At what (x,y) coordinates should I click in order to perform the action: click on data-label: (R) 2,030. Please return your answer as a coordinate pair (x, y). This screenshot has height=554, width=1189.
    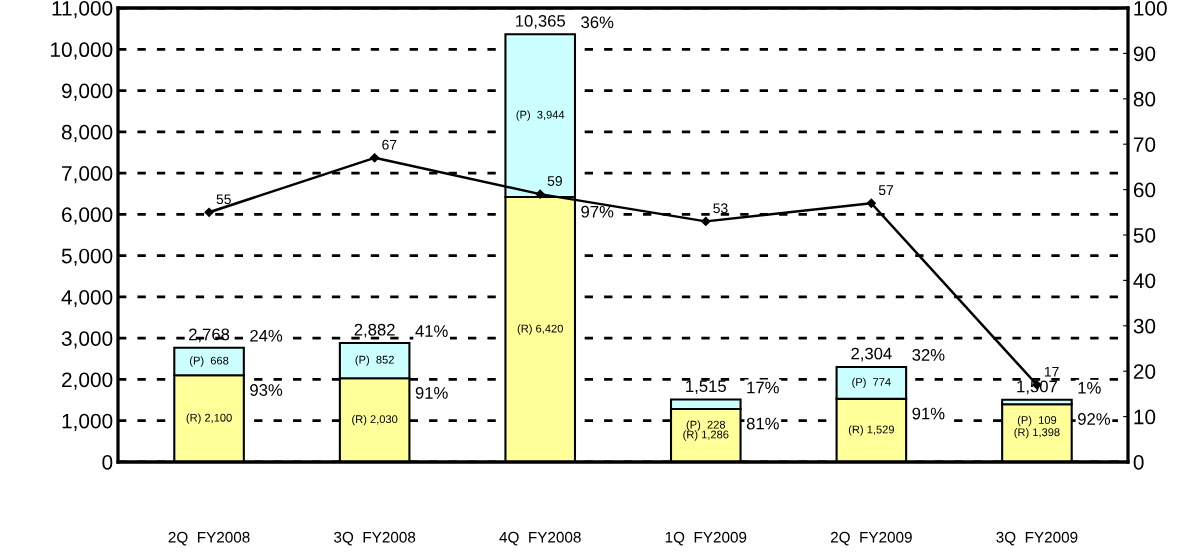
    Looking at the image, I should click on (375, 420).